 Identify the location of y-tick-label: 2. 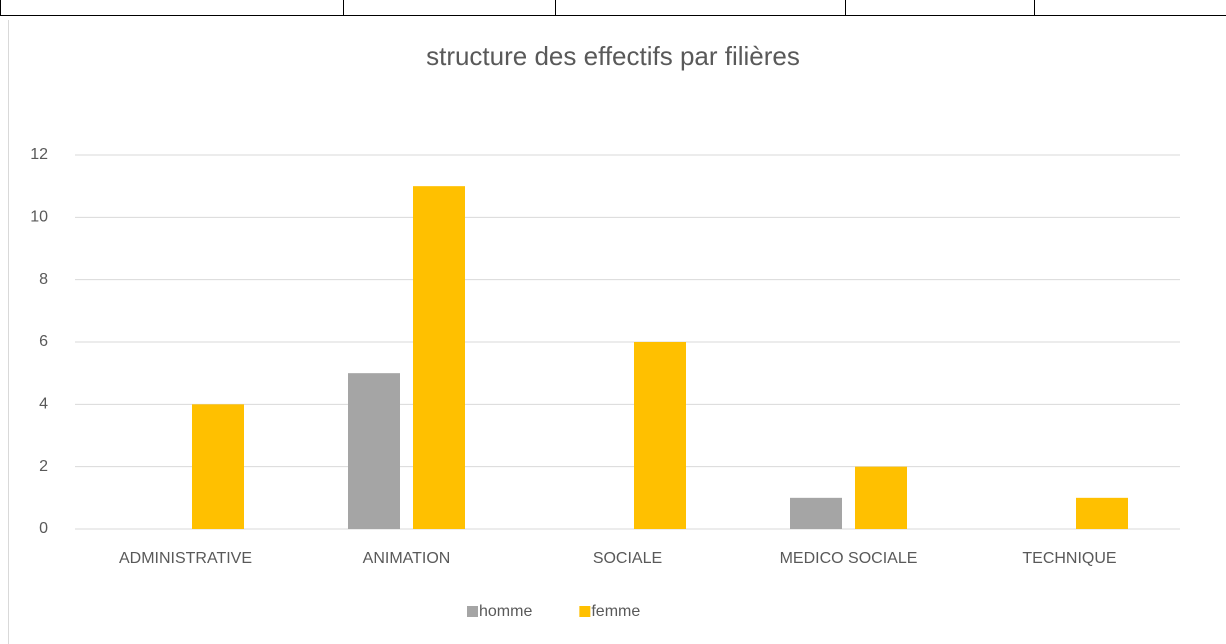
(43, 466).